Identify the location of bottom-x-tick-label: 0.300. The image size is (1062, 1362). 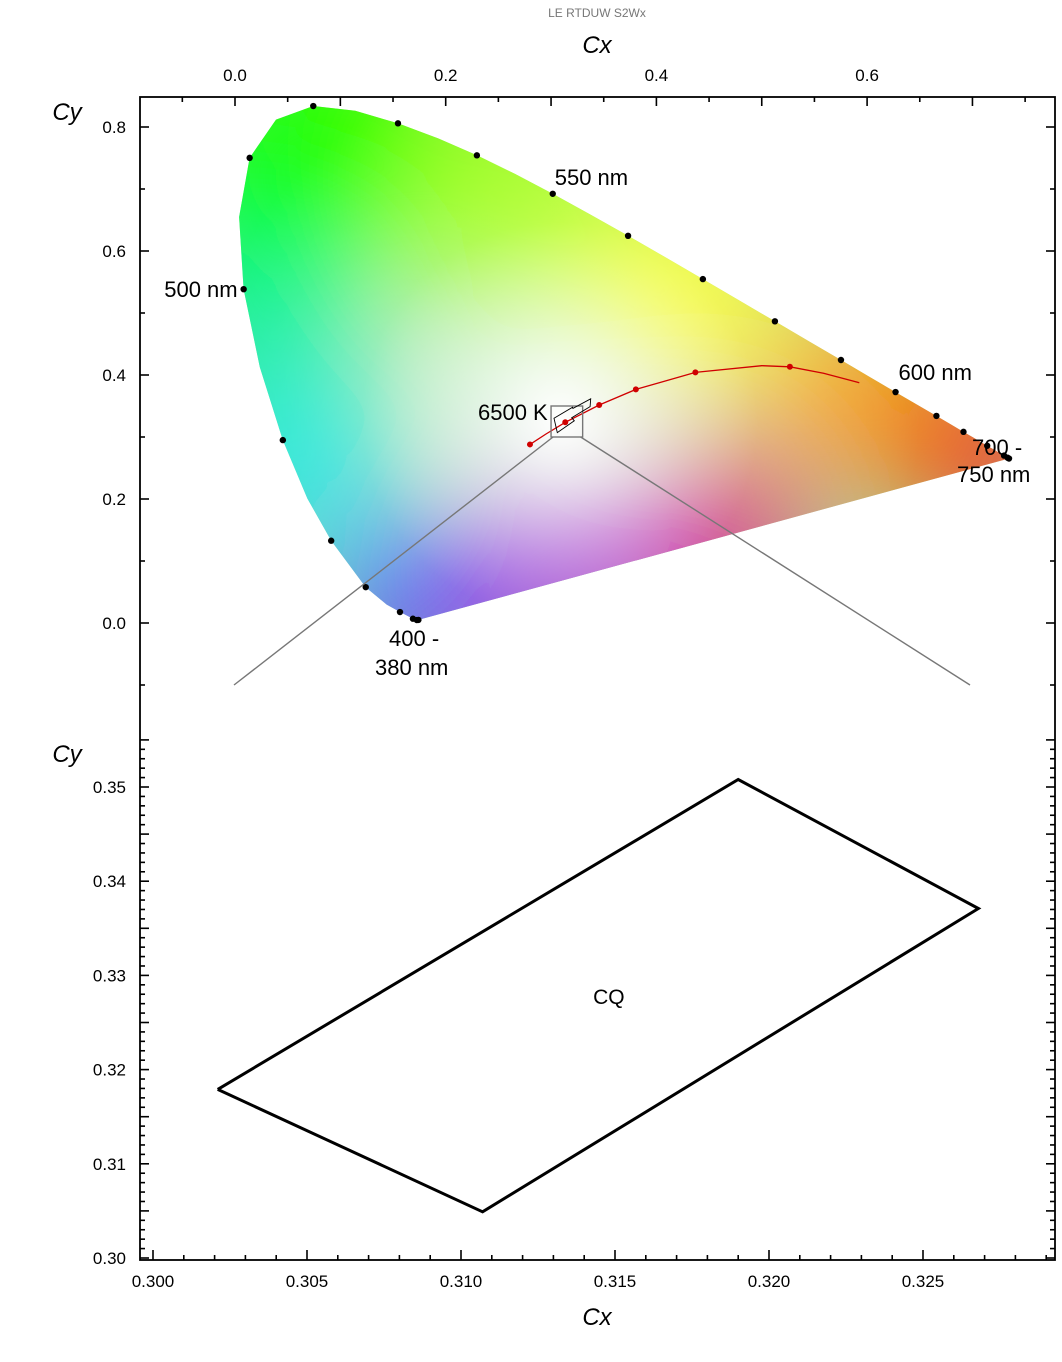
(153, 1281).